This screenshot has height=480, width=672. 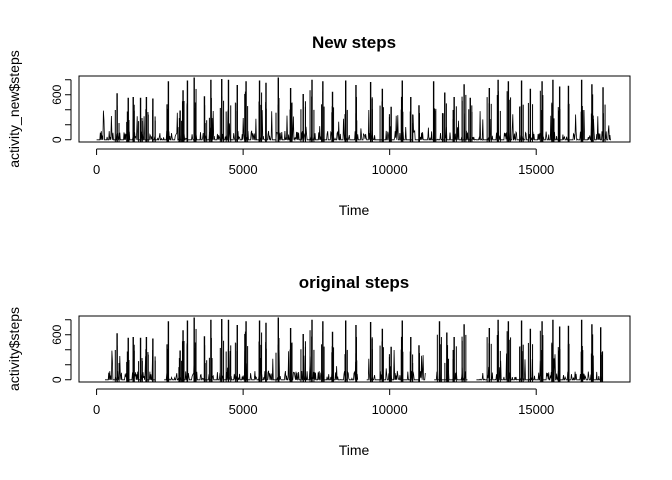 What do you see at coordinates (14, 349) in the screenshot?
I see `y-axis-label: activity$steps` at bounding box center [14, 349].